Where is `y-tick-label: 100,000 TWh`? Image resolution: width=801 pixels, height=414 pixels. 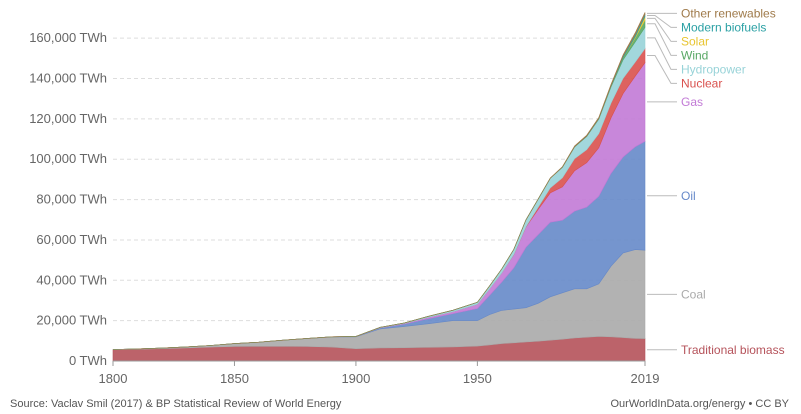 y-tick-label: 100,000 TWh is located at coordinates (68, 158).